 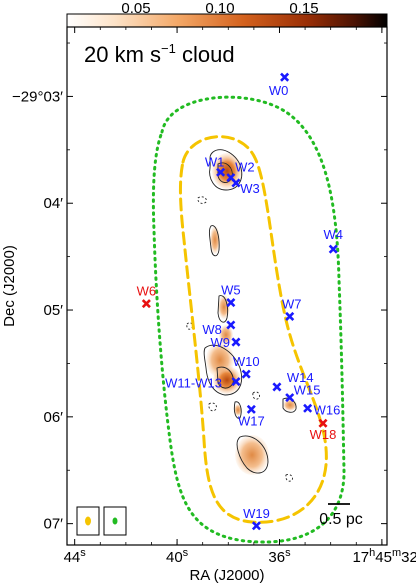 I want to click on source-marker: W9, so click(x=225, y=342).